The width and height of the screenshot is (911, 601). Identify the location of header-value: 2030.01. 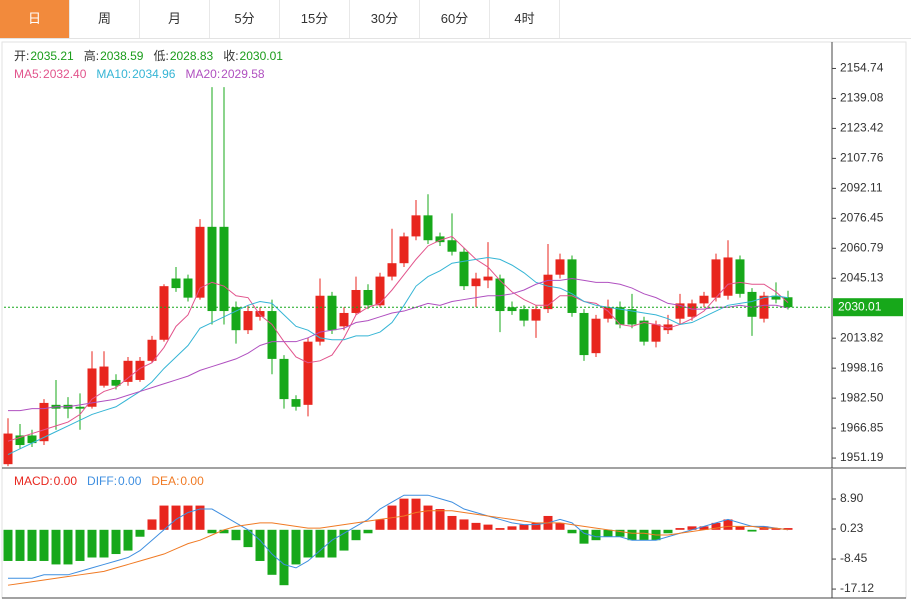
(262, 56).